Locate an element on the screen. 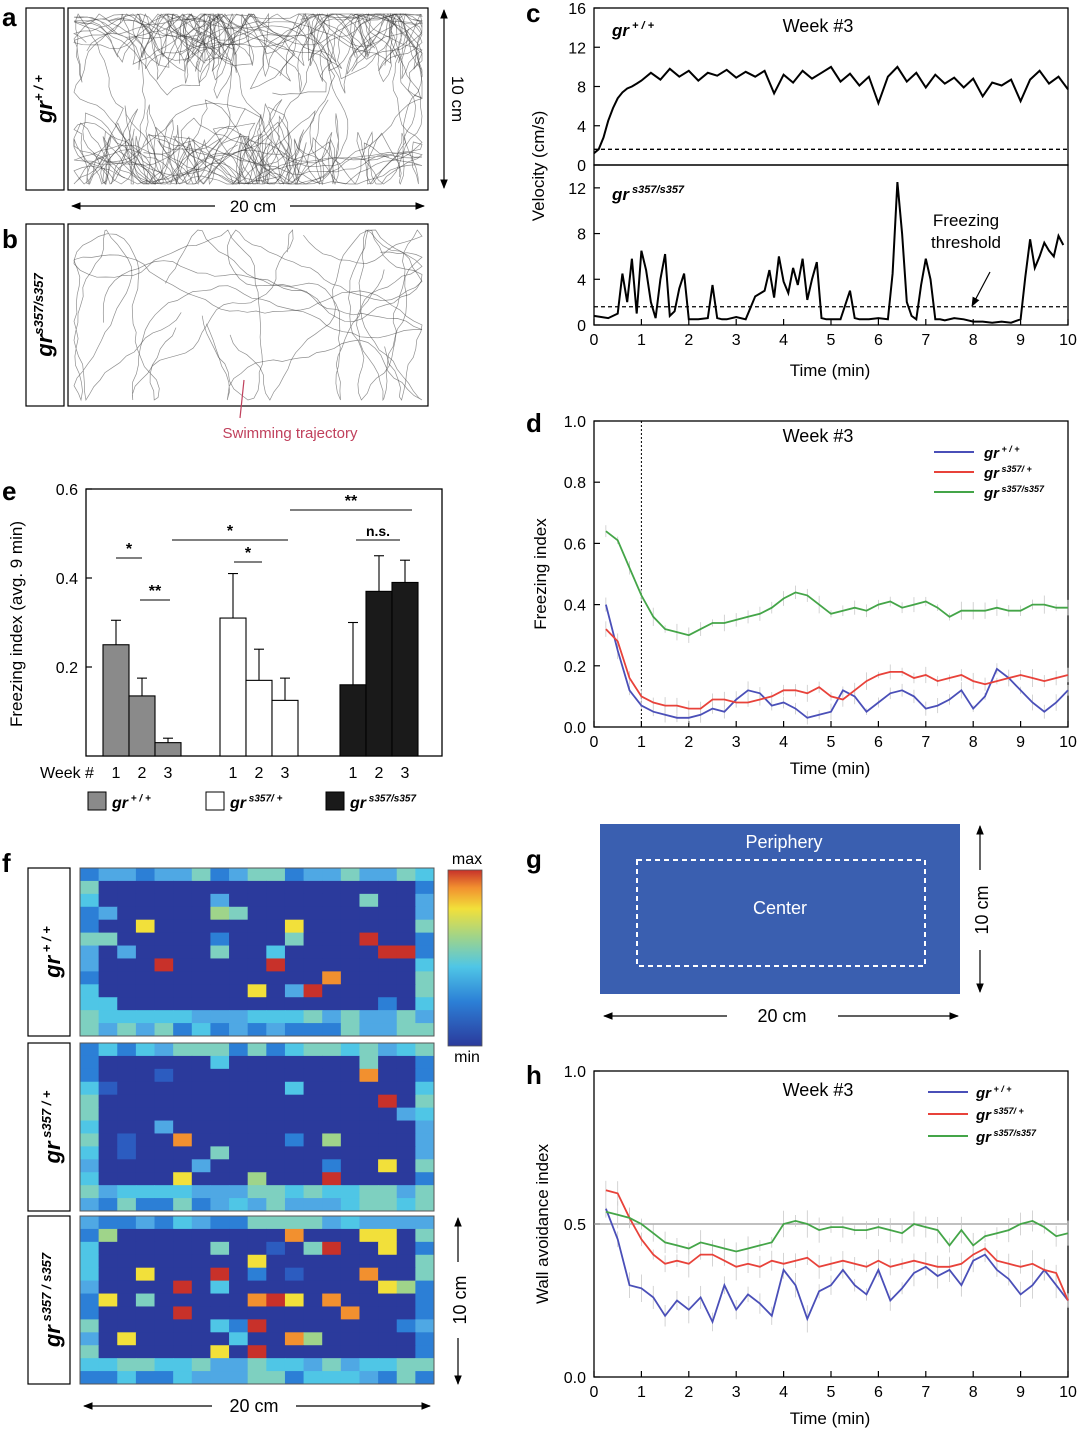 This screenshot has height=1432, width=1080. freezing-x-tick-label: 9 is located at coordinates (1020, 742).